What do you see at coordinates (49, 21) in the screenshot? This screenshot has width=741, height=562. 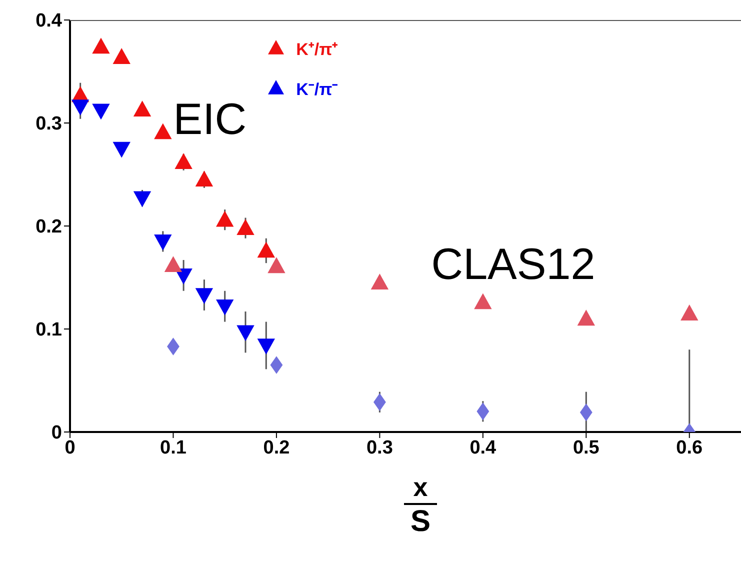 I see `y-tick-label: 0.4` at bounding box center [49, 21].